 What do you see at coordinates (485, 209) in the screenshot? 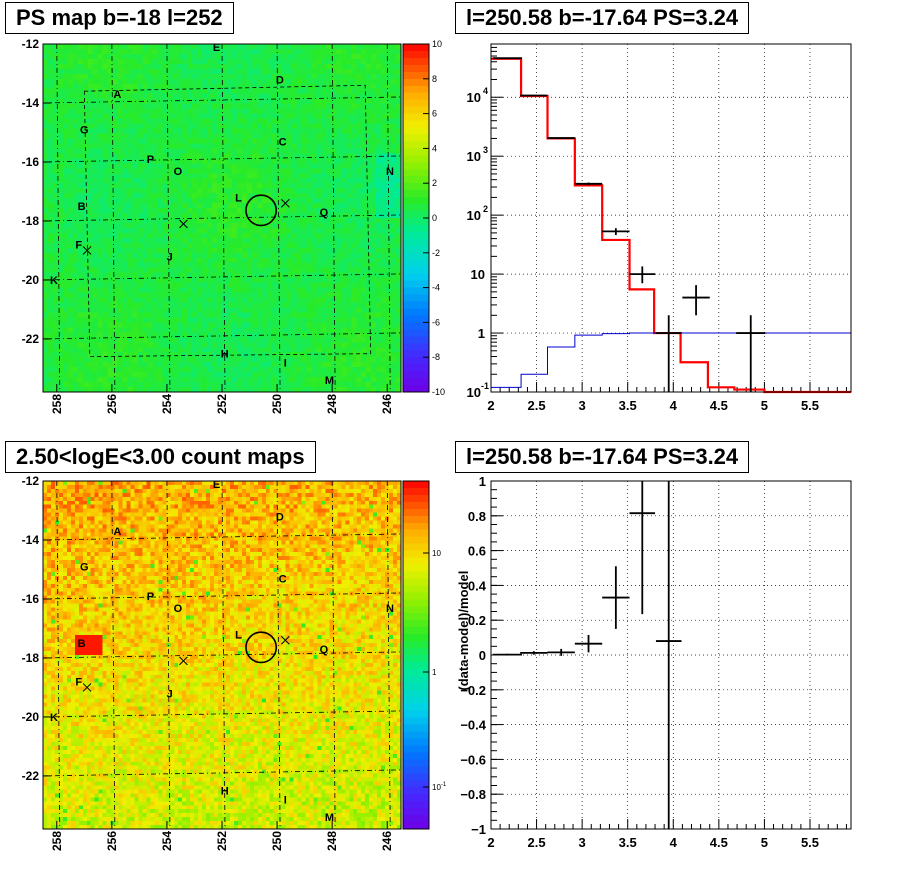
I see `y-tick-exponent: 2` at bounding box center [485, 209].